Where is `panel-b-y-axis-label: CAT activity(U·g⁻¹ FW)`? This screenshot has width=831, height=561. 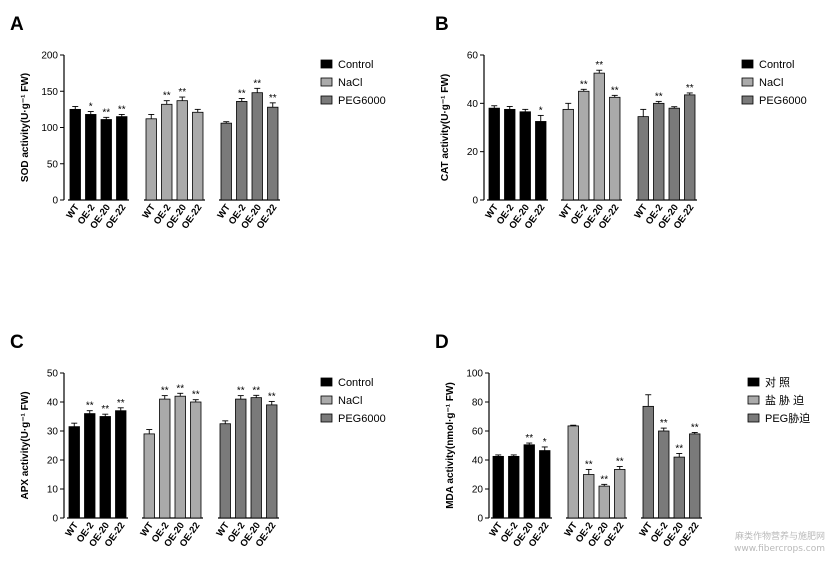
panel-b-y-axis-label: CAT activity(U·g⁻¹ FW) is located at coordinates (445, 127).